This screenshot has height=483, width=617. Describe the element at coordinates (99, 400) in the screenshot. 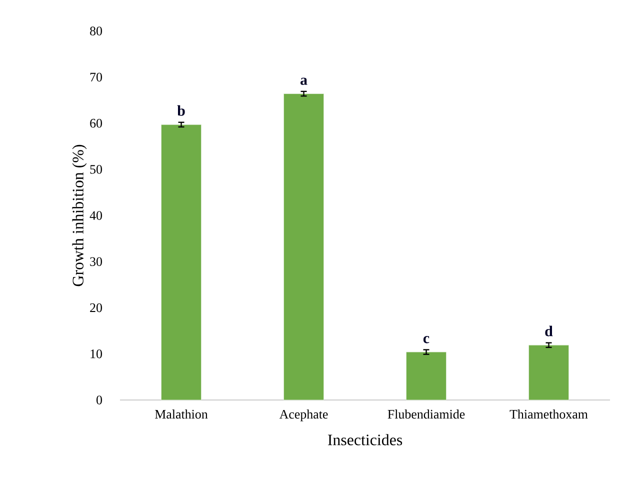

I see `y-tick-label: 0` at that location.